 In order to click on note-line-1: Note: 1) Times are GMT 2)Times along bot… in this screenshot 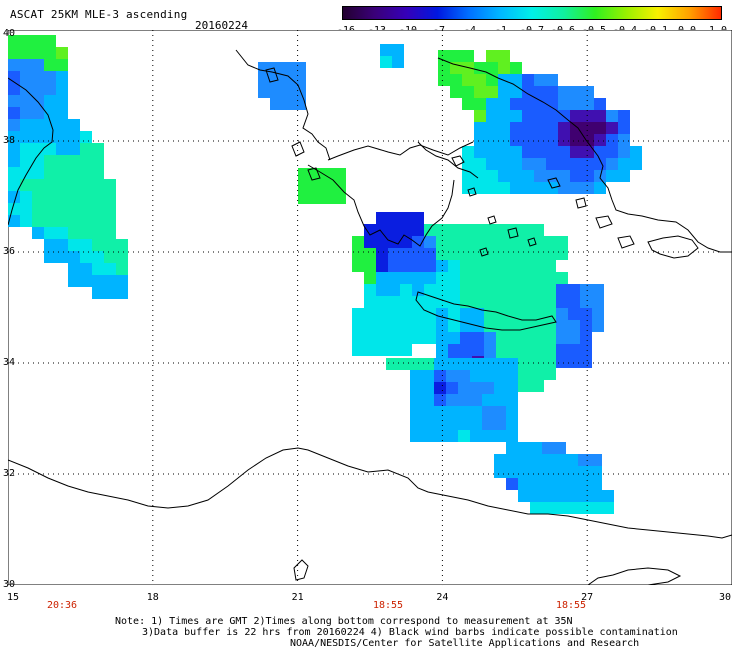, I will do `click(344, 621)`.